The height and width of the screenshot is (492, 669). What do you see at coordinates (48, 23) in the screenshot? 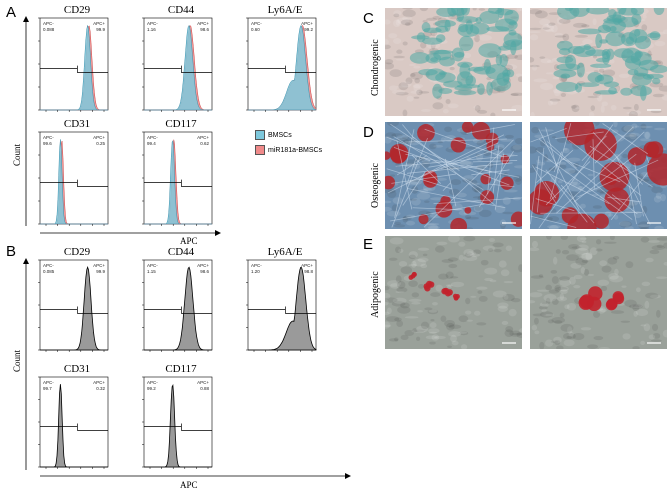
I see `gate-label-neg-a-cd29: APC-` at bounding box center [48, 23].